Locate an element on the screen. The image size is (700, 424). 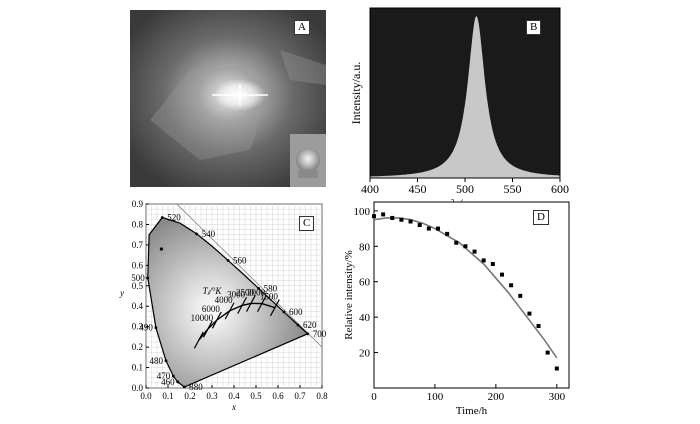
wavelength-label: 480 is located at coordinates (157, 361).